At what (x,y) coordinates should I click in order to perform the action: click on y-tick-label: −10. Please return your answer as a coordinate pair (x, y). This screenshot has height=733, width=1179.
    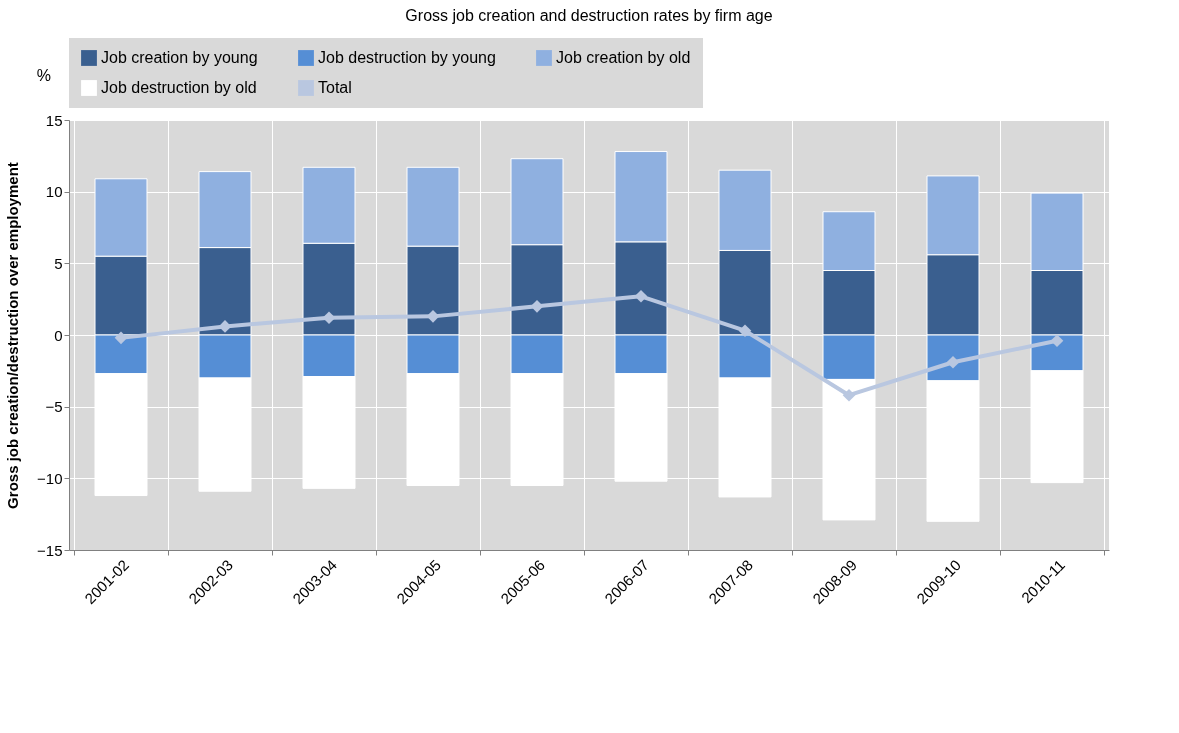
    Looking at the image, I should click on (50, 478).